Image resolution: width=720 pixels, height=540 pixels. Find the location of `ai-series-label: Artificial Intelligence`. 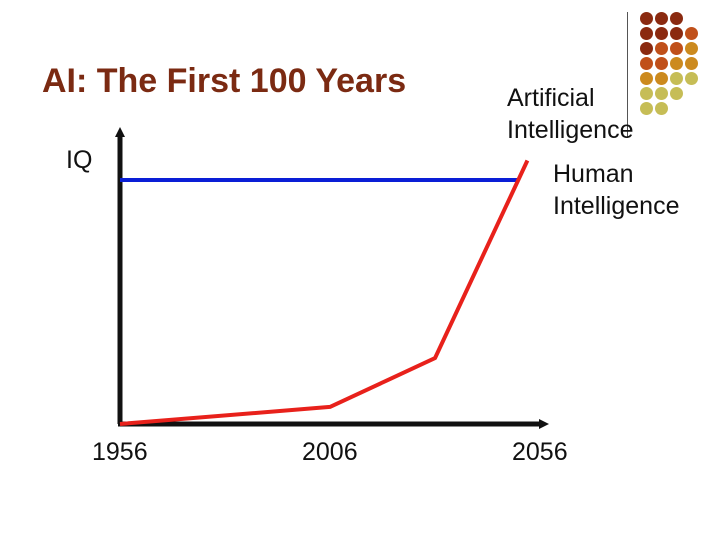

ai-series-label: Artificial Intelligence is located at coordinates (570, 114).